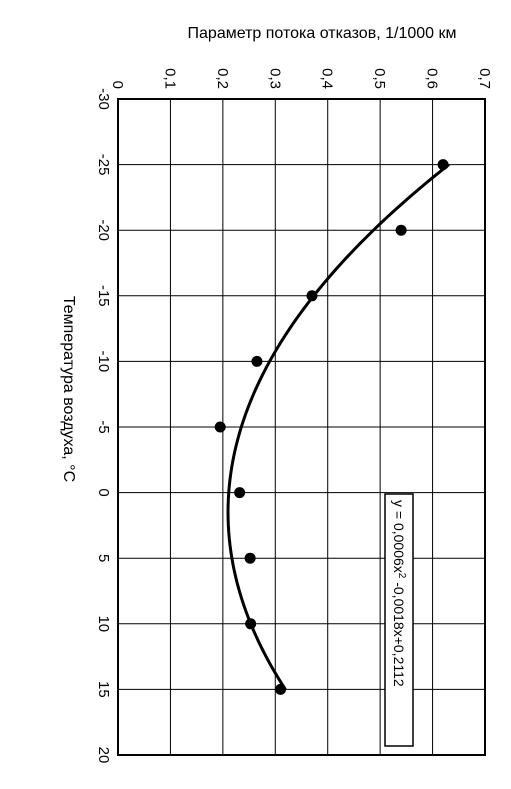 The width and height of the screenshot is (511, 789). I want to click on y-tick-label: 0,5, so click(379, 78).